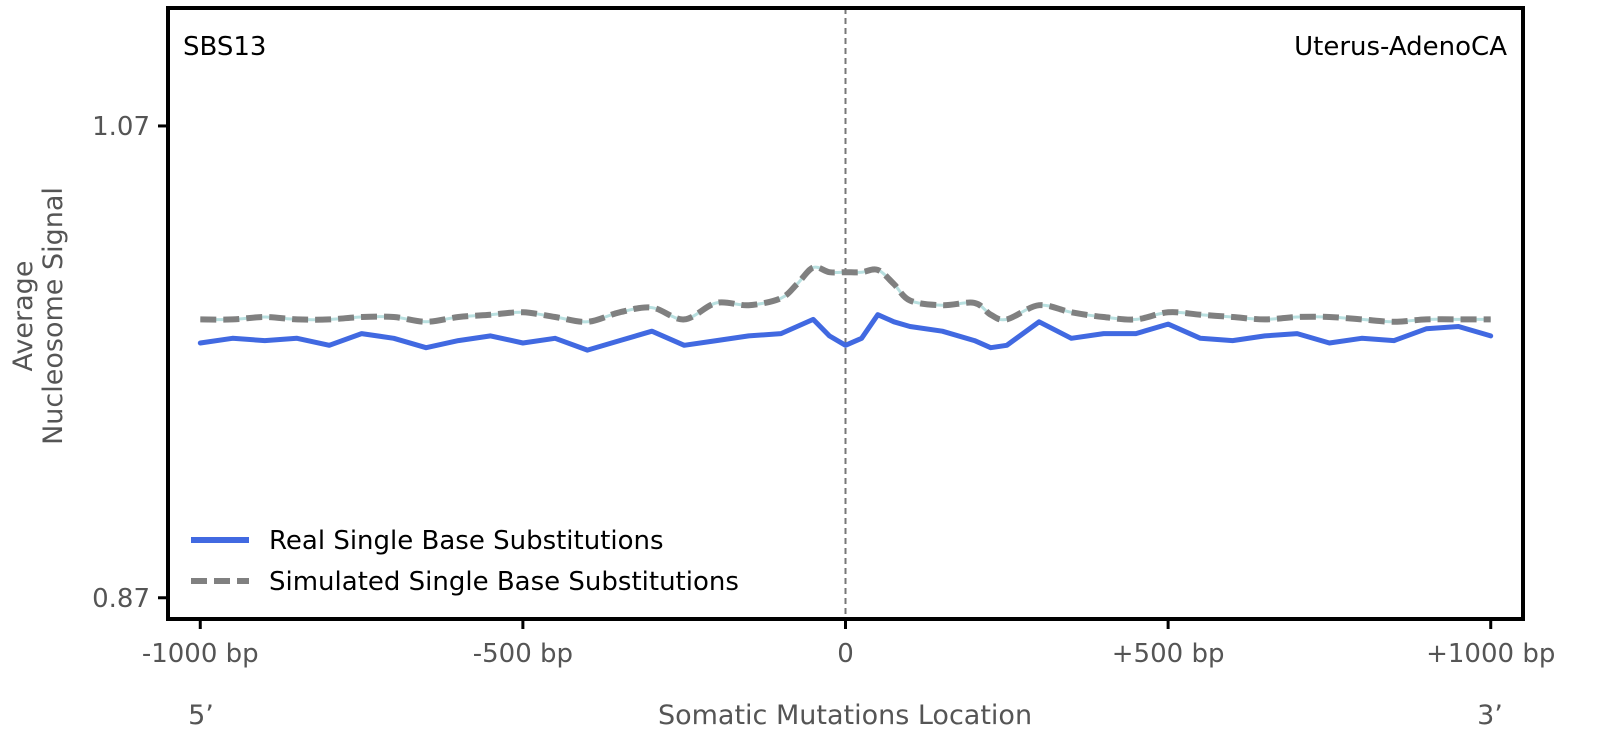 The height and width of the screenshot is (756, 1603). What do you see at coordinates (504, 582) in the screenshot?
I see `legend-label-simulated: Simulated Single Base Substitutions` at bounding box center [504, 582].